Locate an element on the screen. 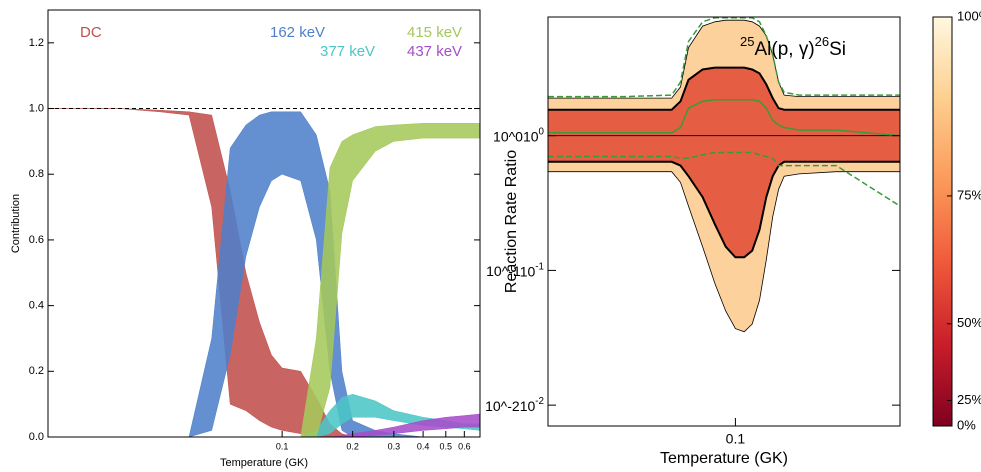  y-tick-label: 0.0 is located at coordinates (36, 437).